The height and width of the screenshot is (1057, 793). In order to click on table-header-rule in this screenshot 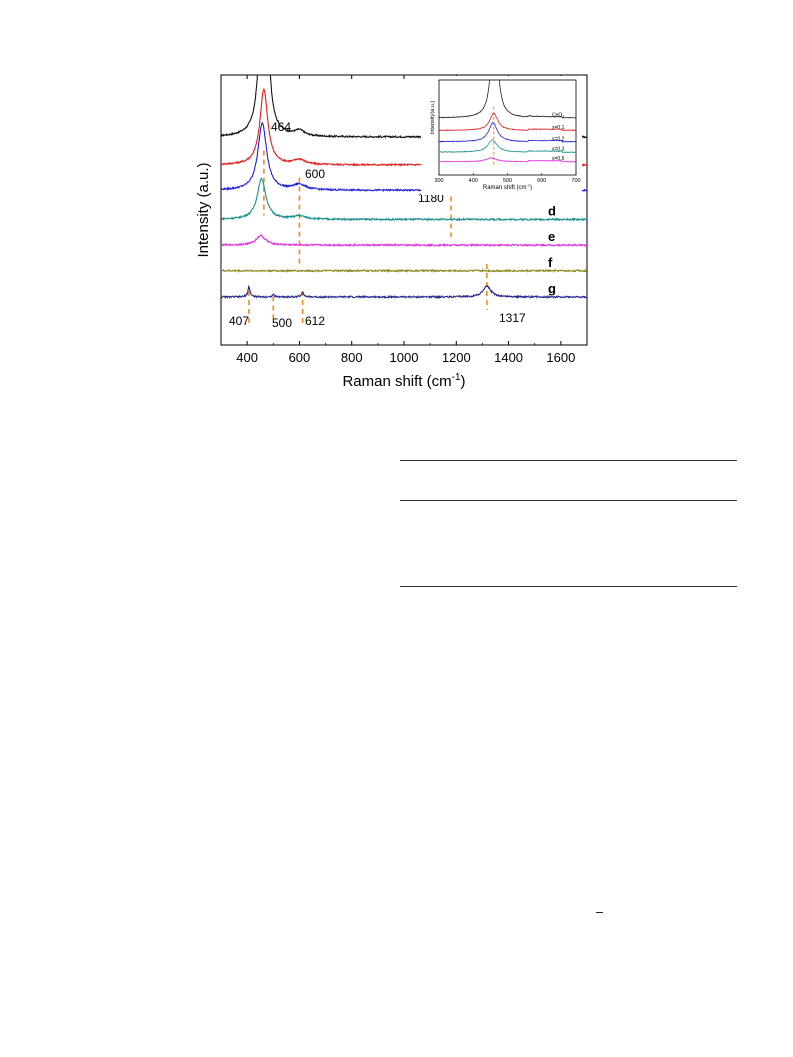, I will do `click(568, 500)`.